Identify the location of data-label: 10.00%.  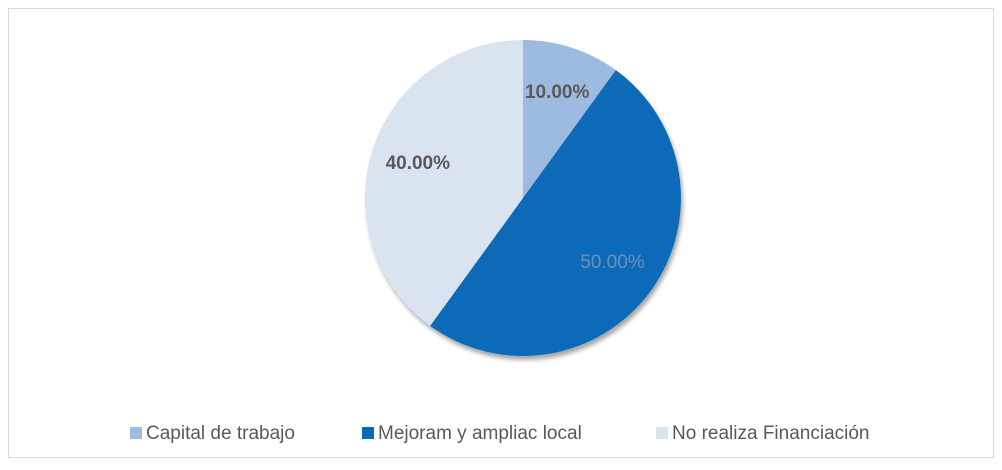
(557, 92).